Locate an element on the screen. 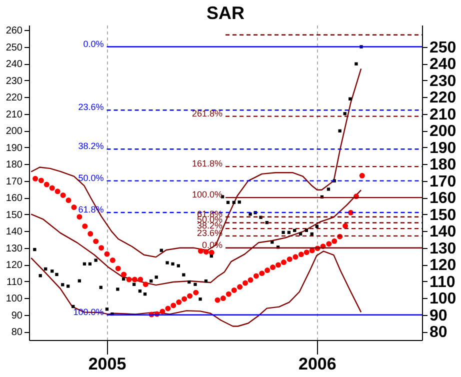 This screenshot has height=377, width=461. y2-tick-label: 170 is located at coordinates (443, 181).